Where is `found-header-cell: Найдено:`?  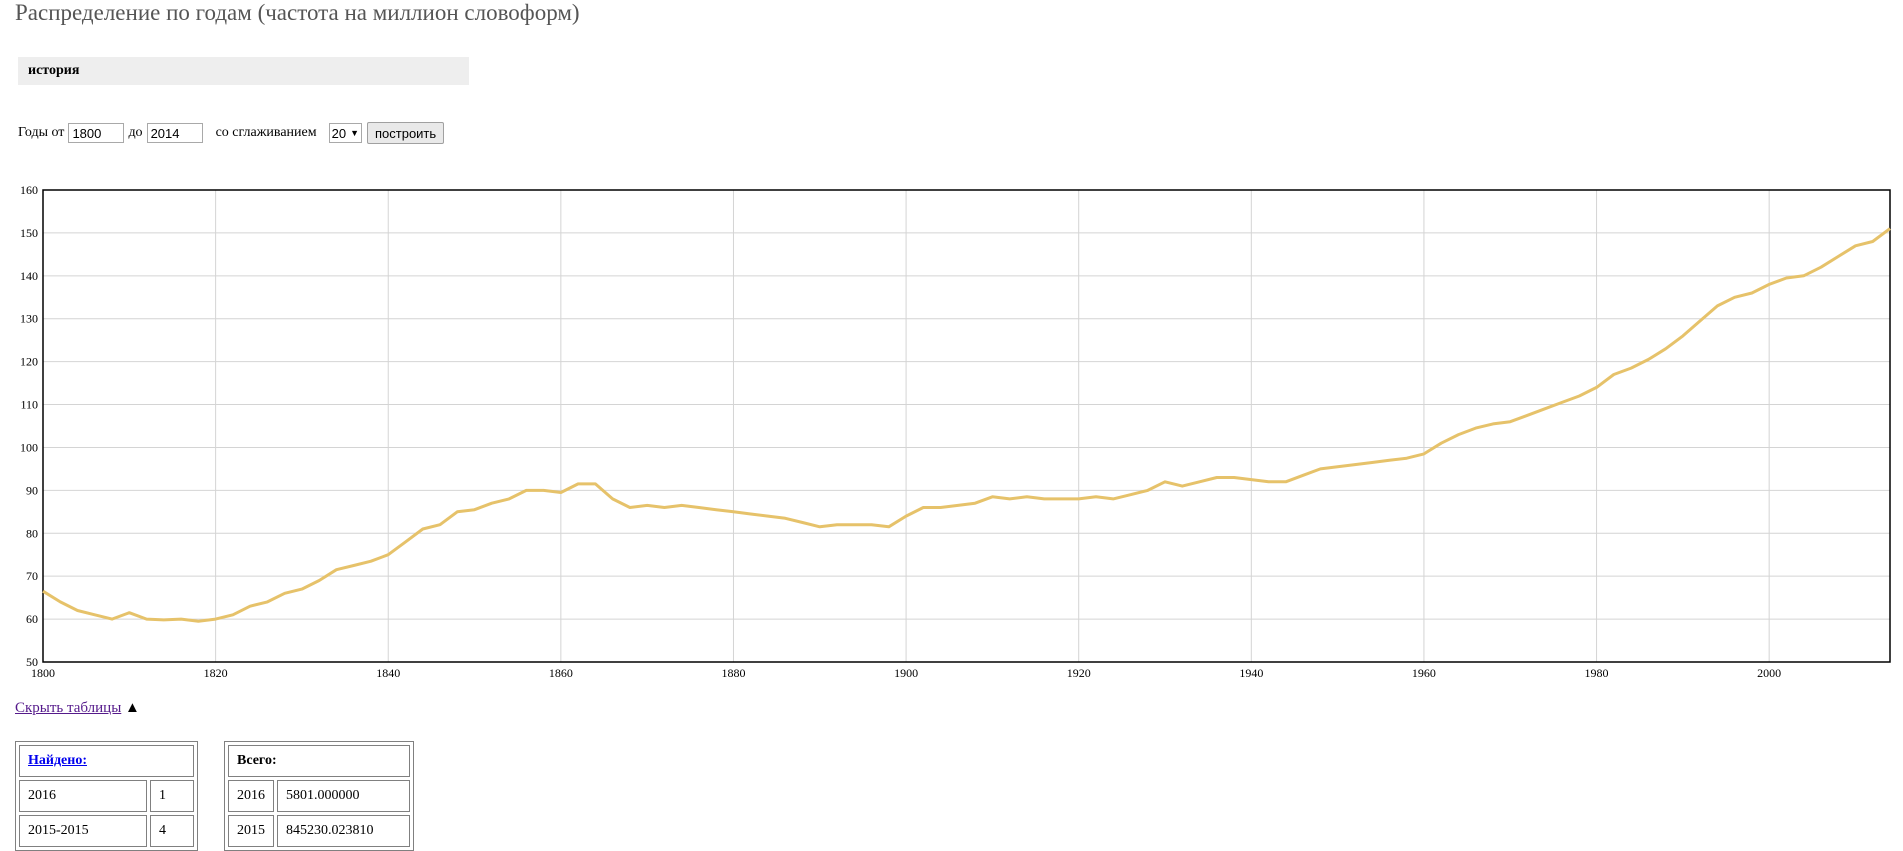
found-header-cell: Найдено: is located at coordinates (106, 761).